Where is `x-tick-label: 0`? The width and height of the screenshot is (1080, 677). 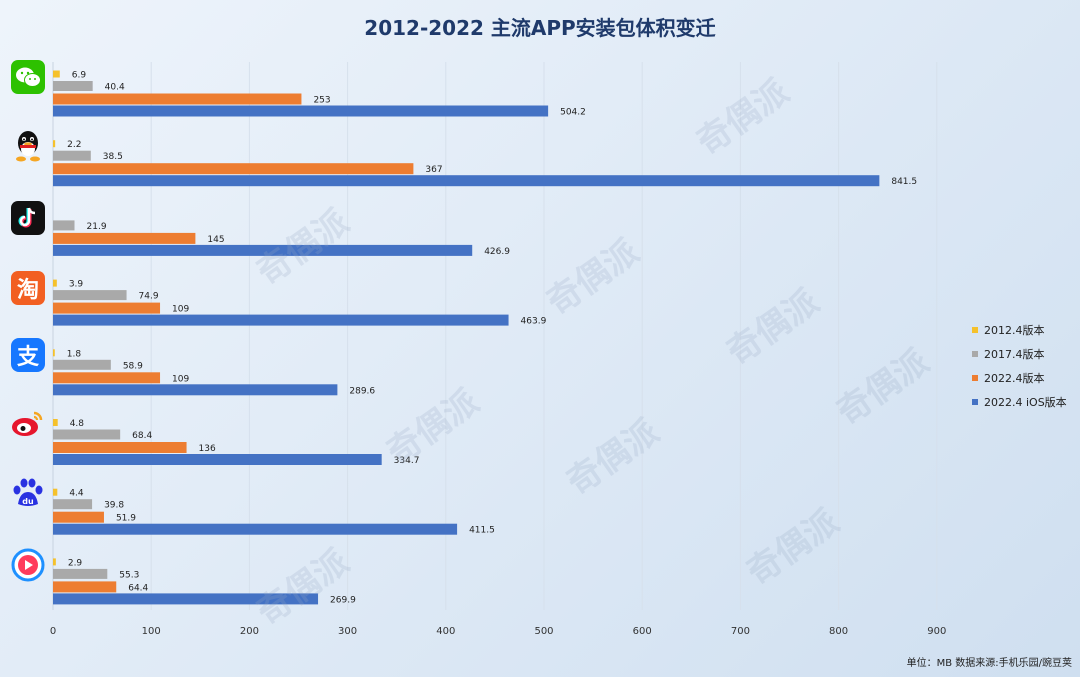 x-tick-label: 0 is located at coordinates (53, 631).